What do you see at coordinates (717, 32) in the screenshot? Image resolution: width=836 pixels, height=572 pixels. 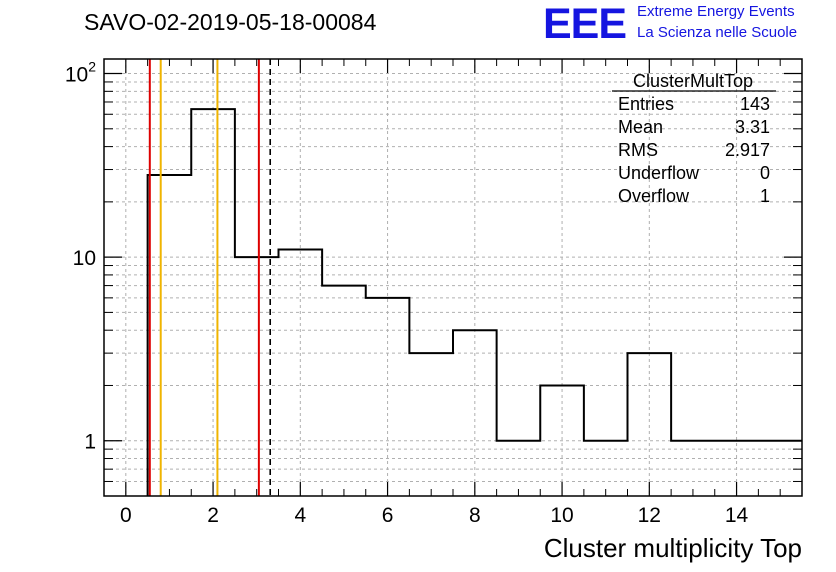 I see `eee-logo-line2: La Scienza nelle Scuole` at bounding box center [717, 32].